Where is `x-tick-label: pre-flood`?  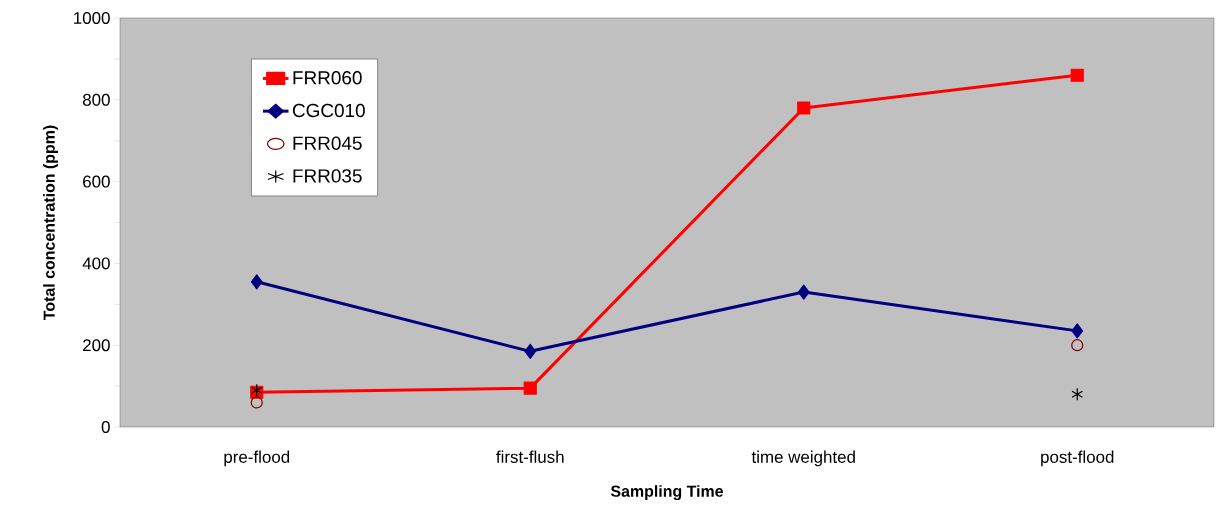 x-tick-label: pre-flood is located at coordinates (257, 458).